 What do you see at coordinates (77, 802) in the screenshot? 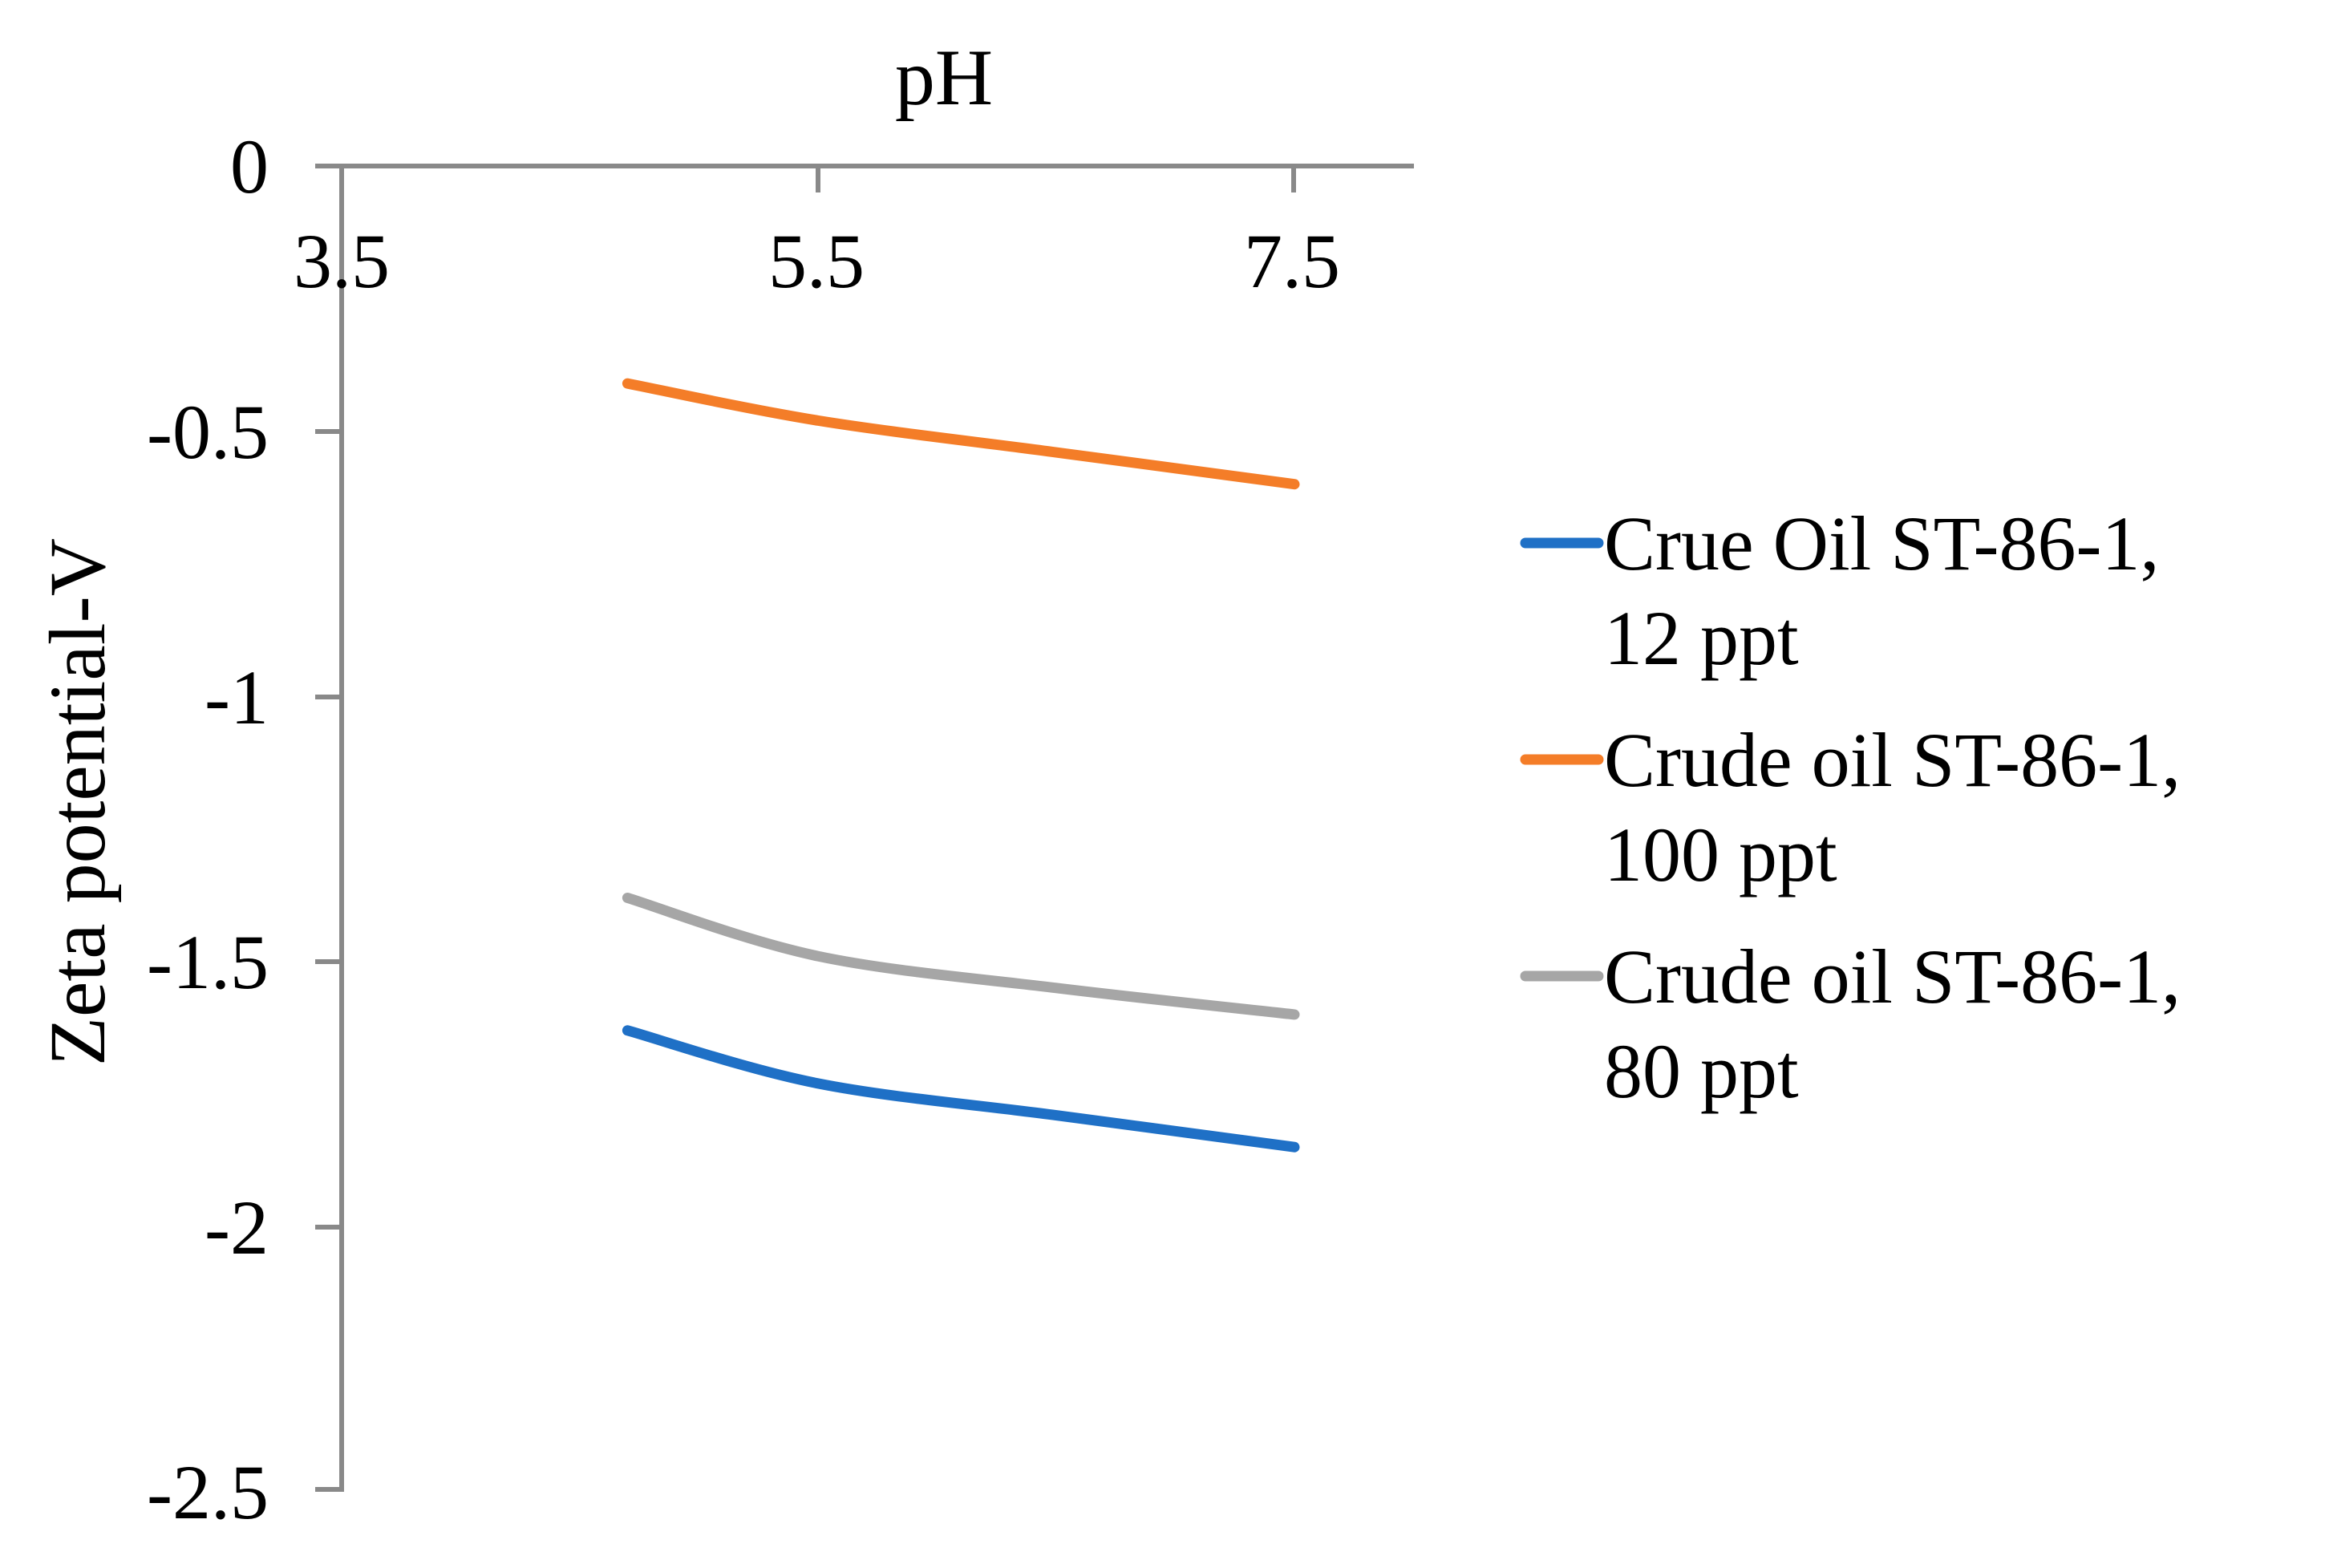
I see `y-axis-title: Zeta potential-V` at bounding box center [77, 802].